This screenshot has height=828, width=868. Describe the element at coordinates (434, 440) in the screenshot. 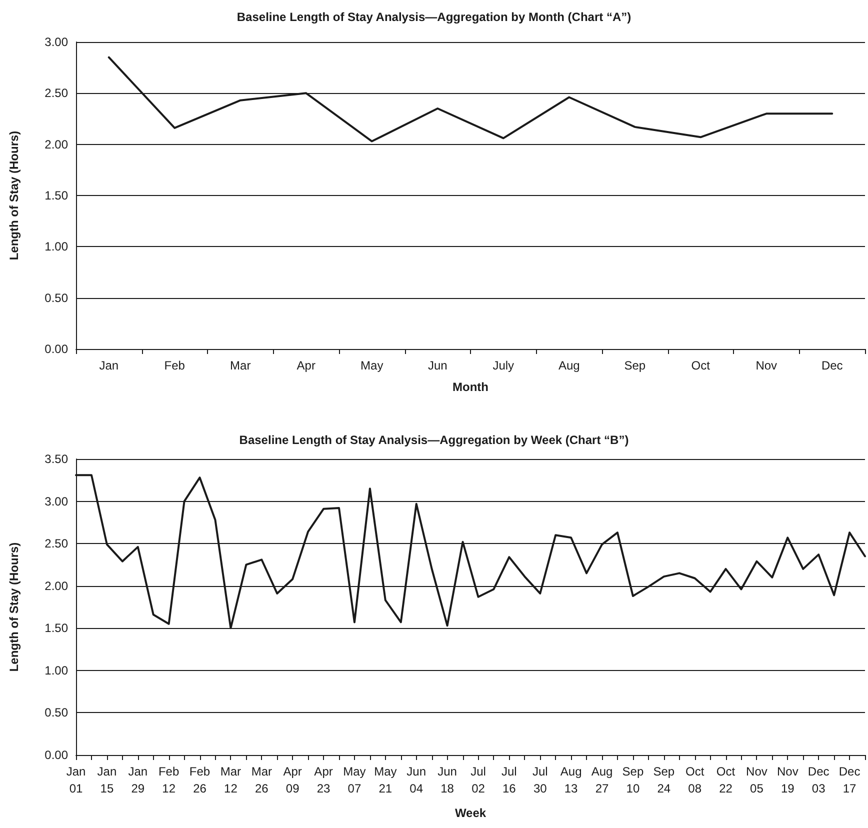

I see `chart-title: Baseline Length of Stay Analysis—Aggregation by Week (Chart “B”)` at that location.